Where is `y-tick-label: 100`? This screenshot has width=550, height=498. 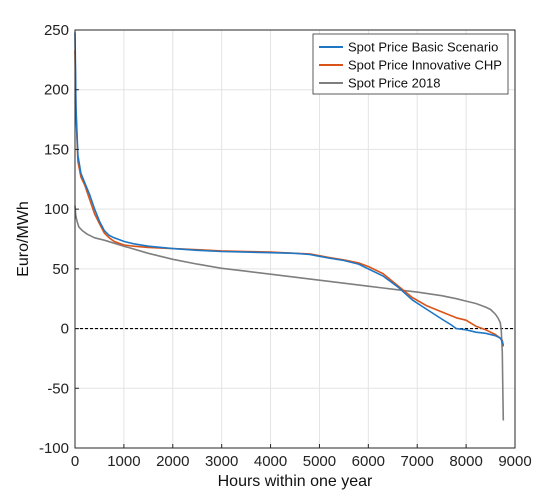 y-tick-label: 100 is located at coordinates (56, 209).